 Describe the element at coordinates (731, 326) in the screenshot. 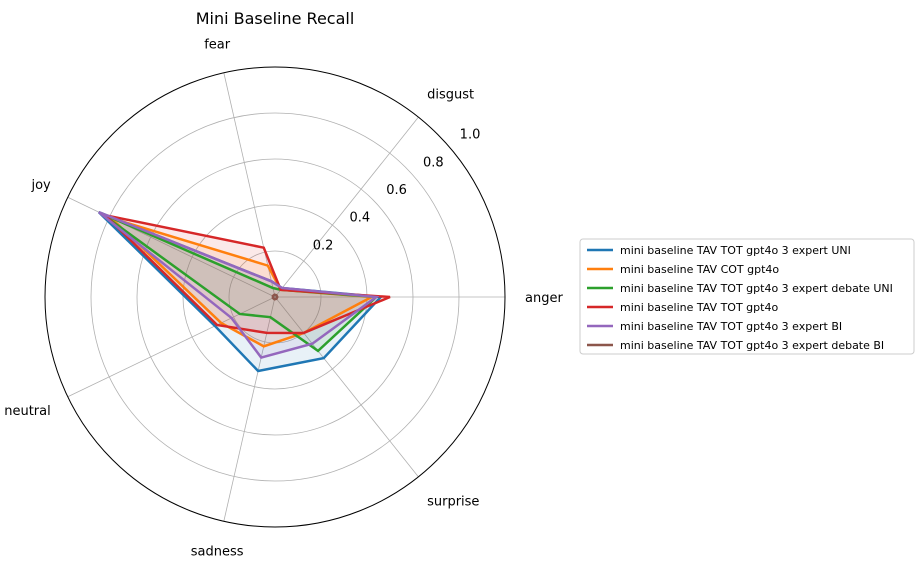

I see `legend-label: mini baseline TAV TOT gpt4o 3 expert BI` at that location.